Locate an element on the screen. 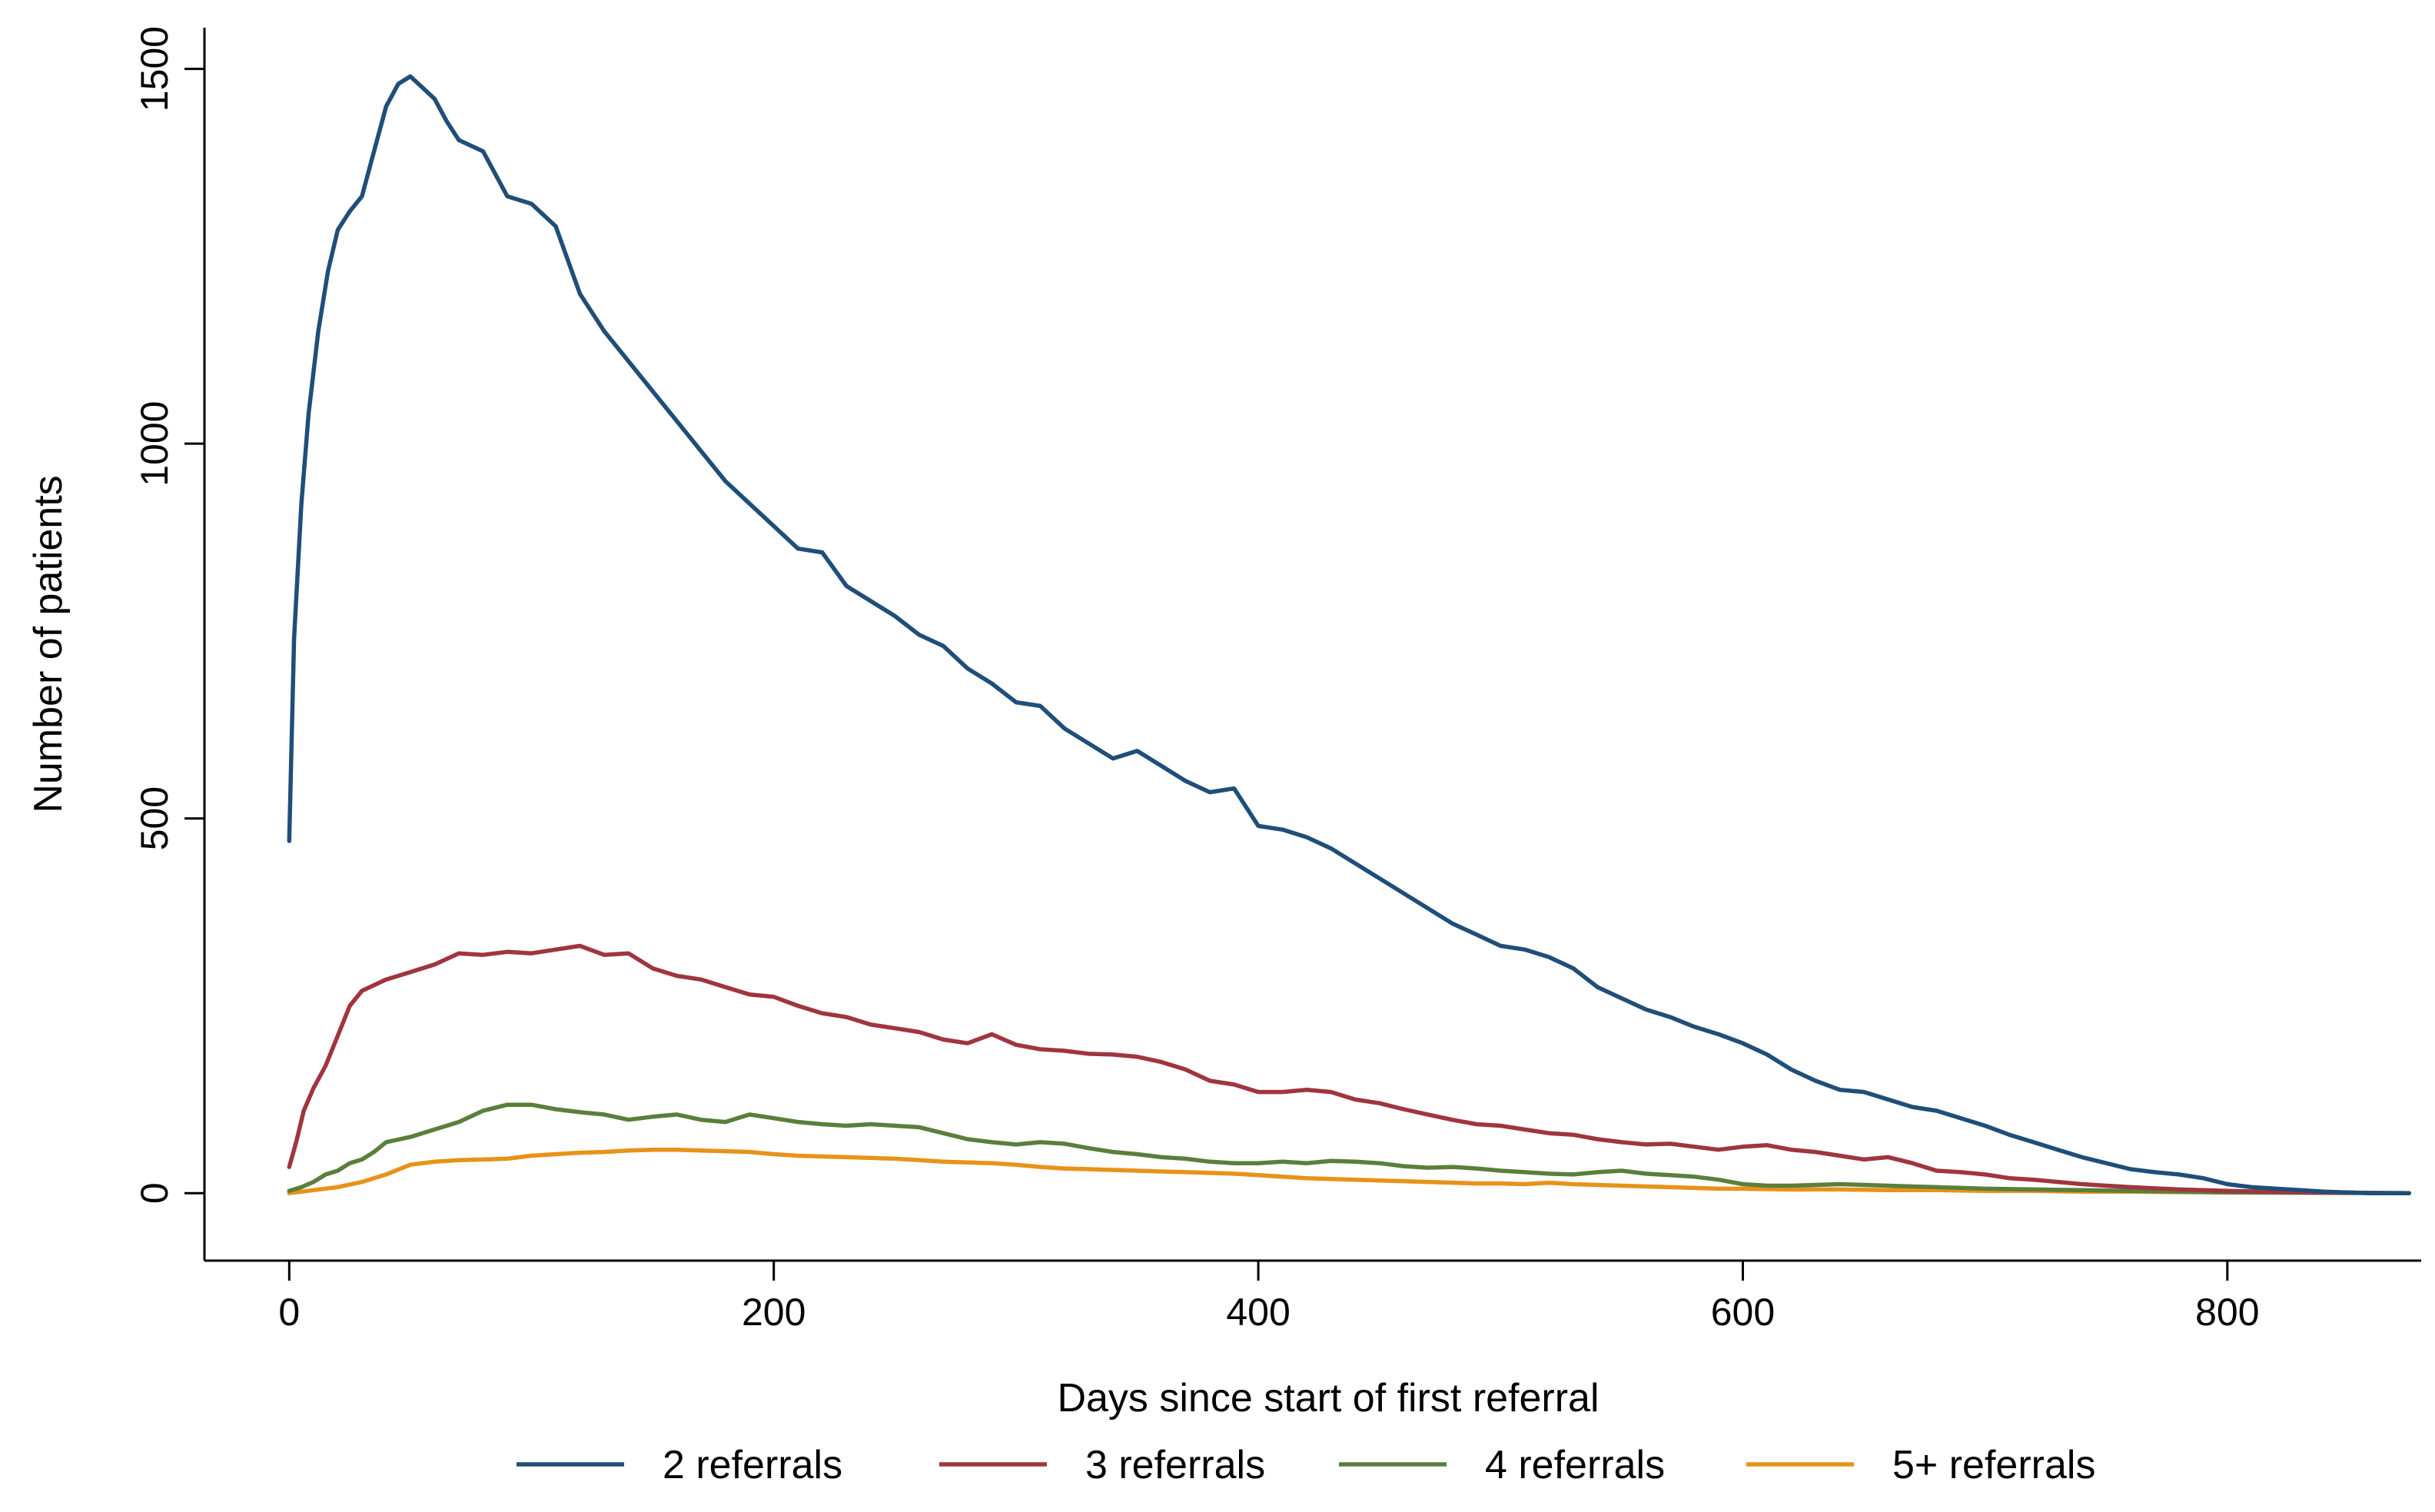 Image resolution: width=2435 pixels, height=1512 pixels. x-tick-label: 200 is located at coordinates (774, 1312).